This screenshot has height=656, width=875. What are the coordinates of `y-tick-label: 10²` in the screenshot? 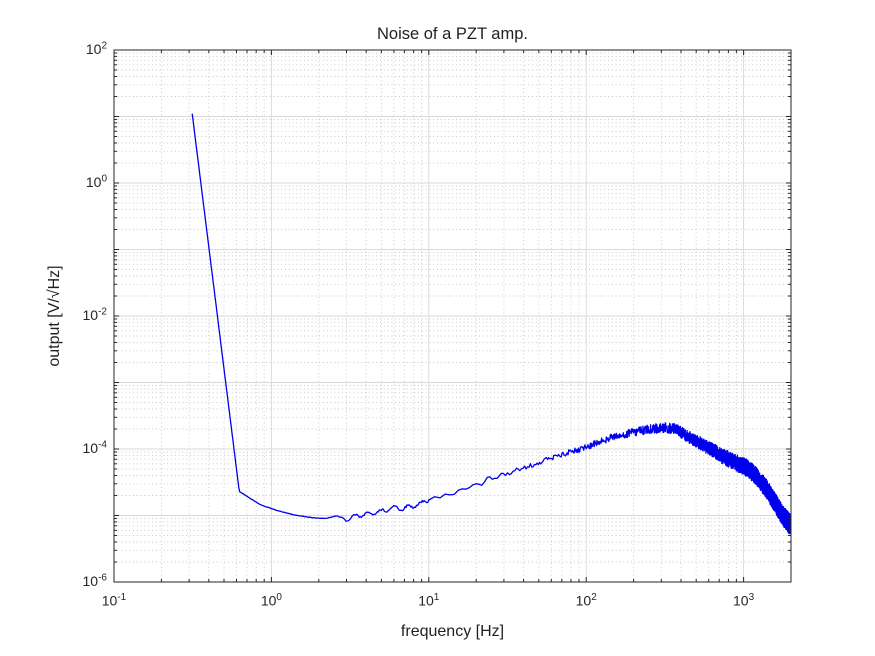 It's located at (96, 49).